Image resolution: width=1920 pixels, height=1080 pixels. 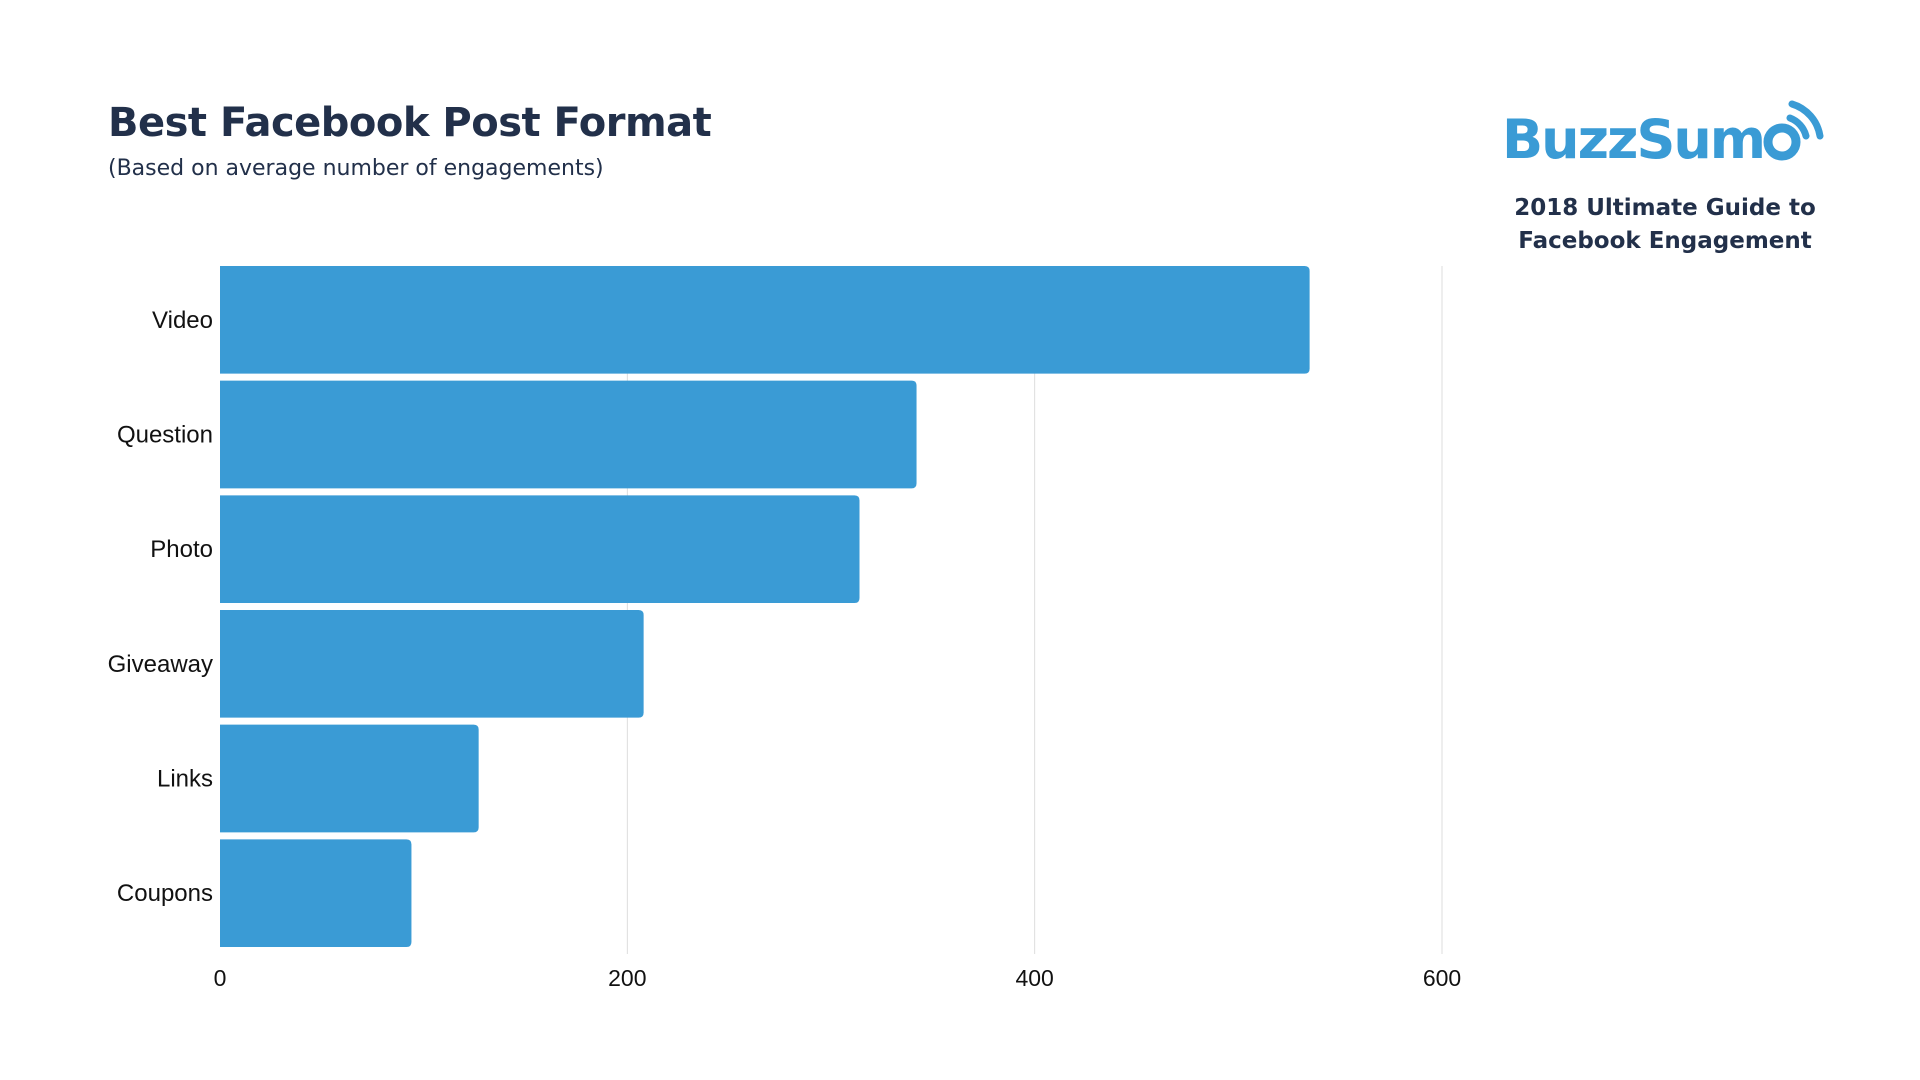 I want to click on buzzsumo-logo: BuzzSum, so click(x=1665, y=133).